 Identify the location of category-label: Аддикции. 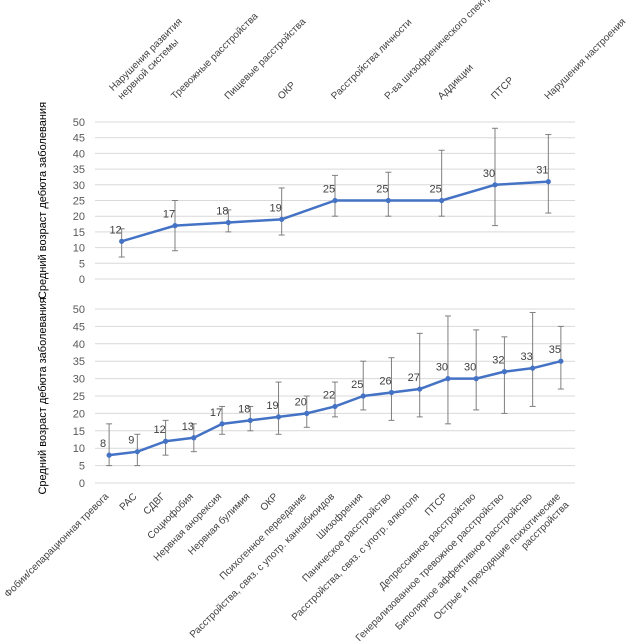
(456, 82).